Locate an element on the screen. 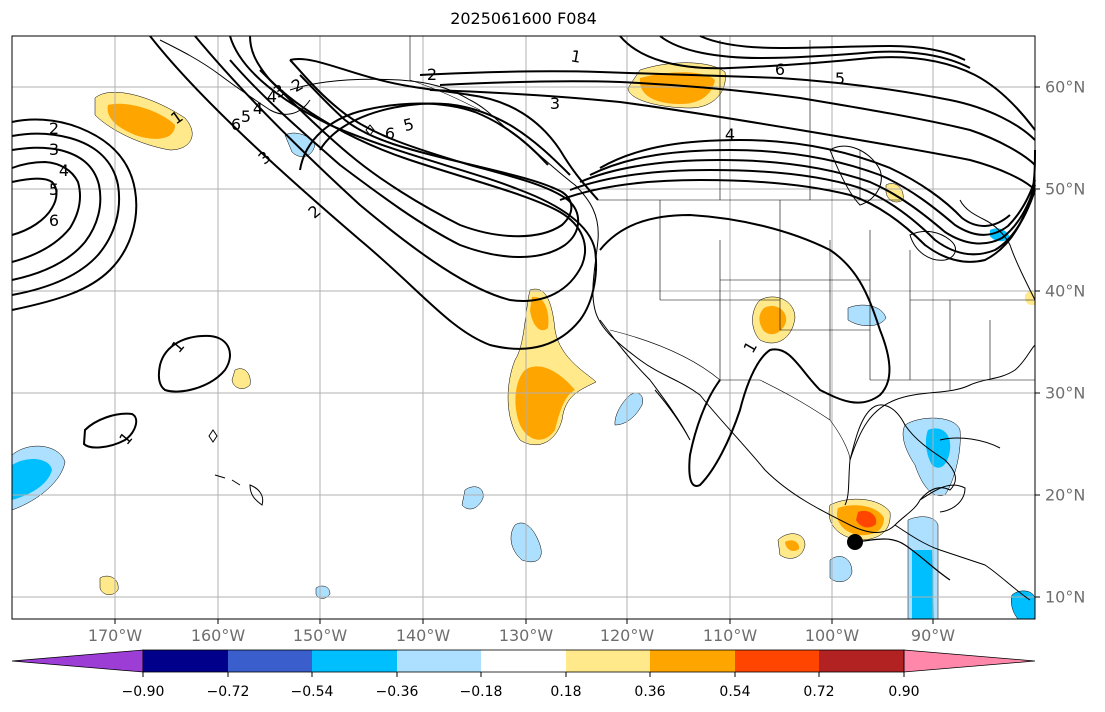  lon-label: 140°W is located at coordinates (423, 635).